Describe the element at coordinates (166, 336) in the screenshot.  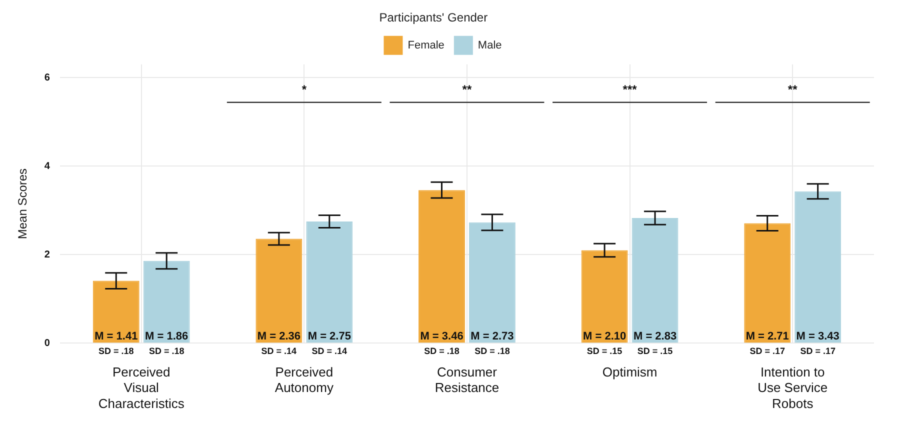
I see `data-label: M = 1.86` at that location.